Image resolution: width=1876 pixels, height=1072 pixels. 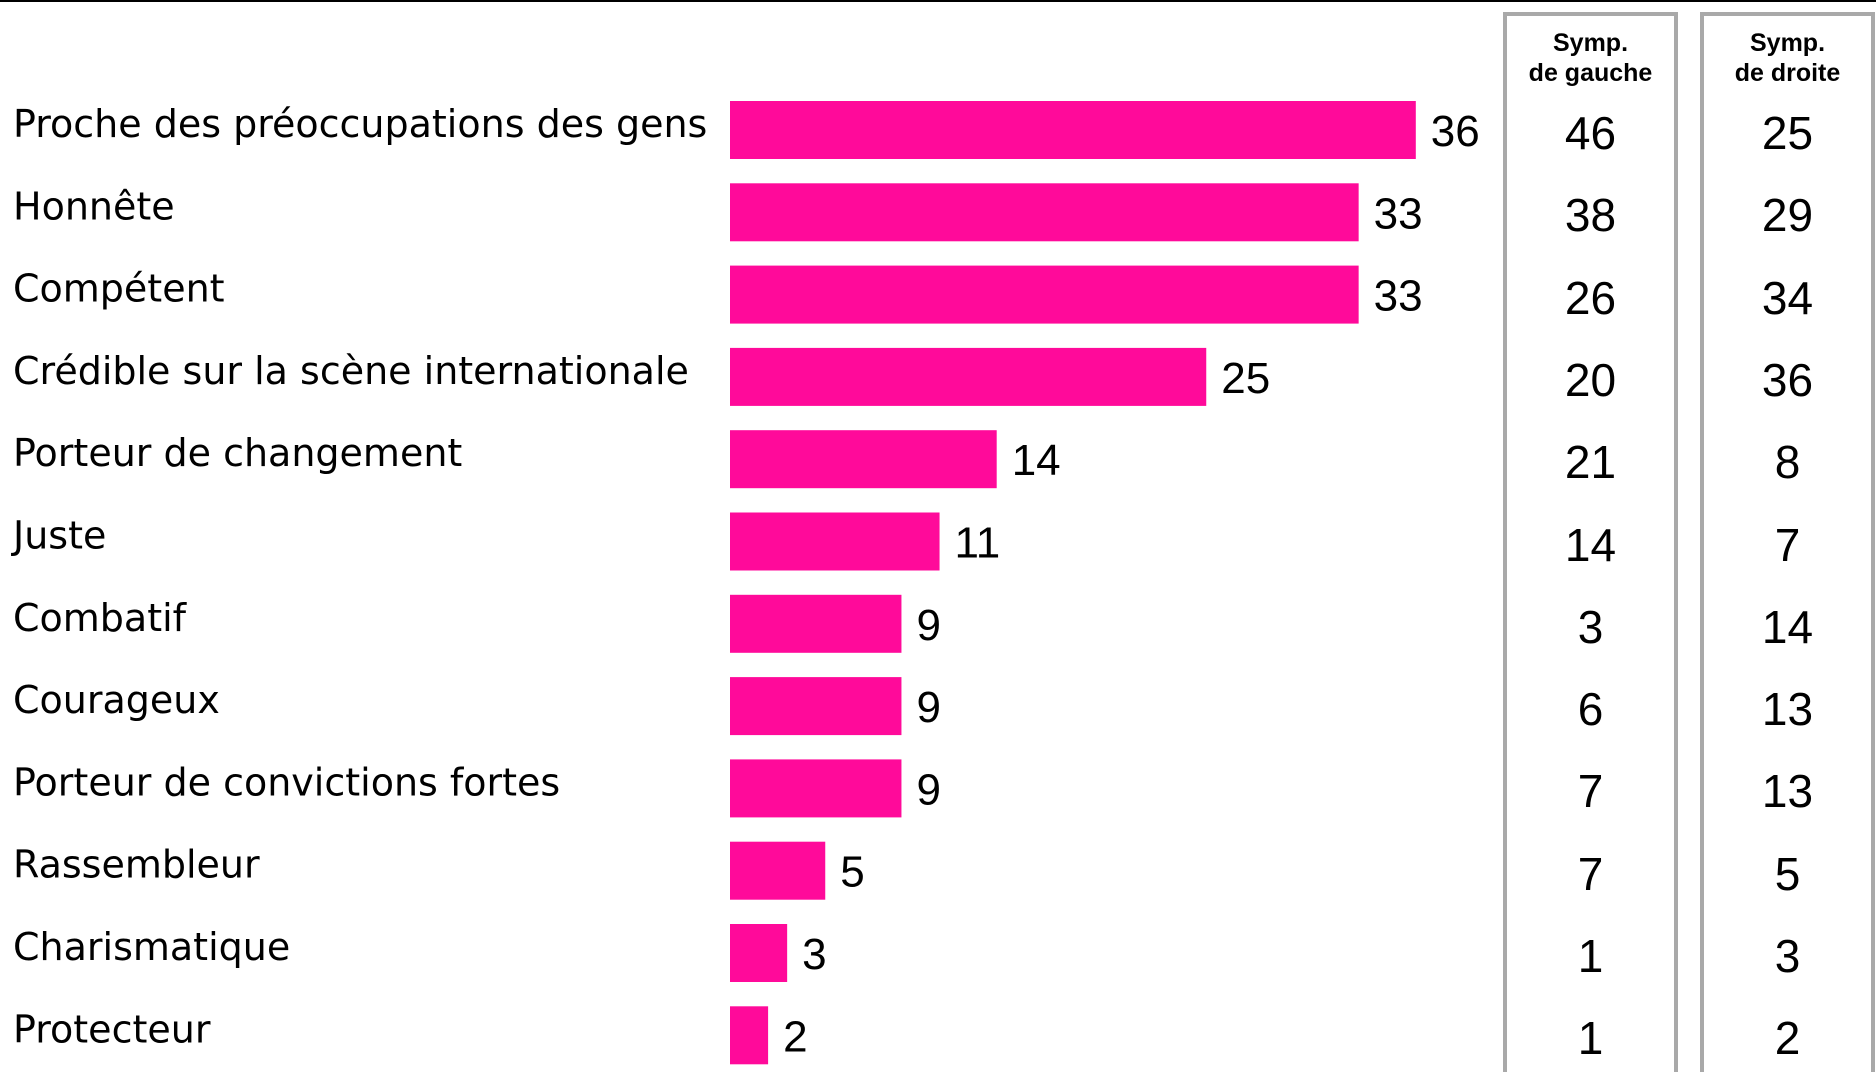 I want to click on category-label: Rassembleur, so click(x=136, y=865).